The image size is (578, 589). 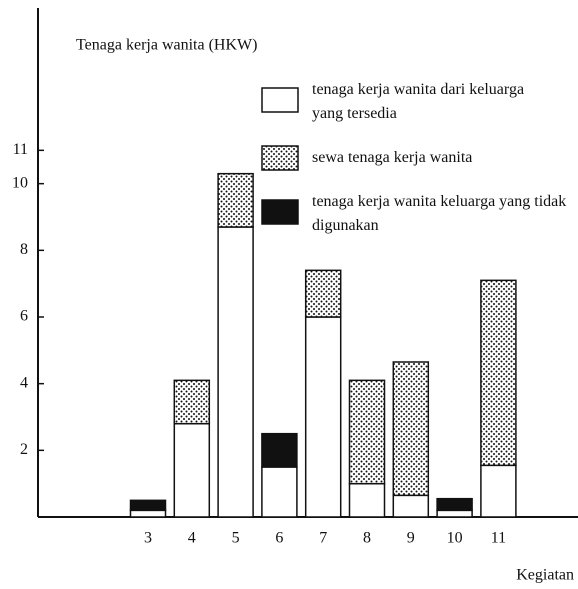 What do you see at coordinates (20, 149) in the screenshot?
I see `y-tick-label: 11` at bounding box center [20, 149].